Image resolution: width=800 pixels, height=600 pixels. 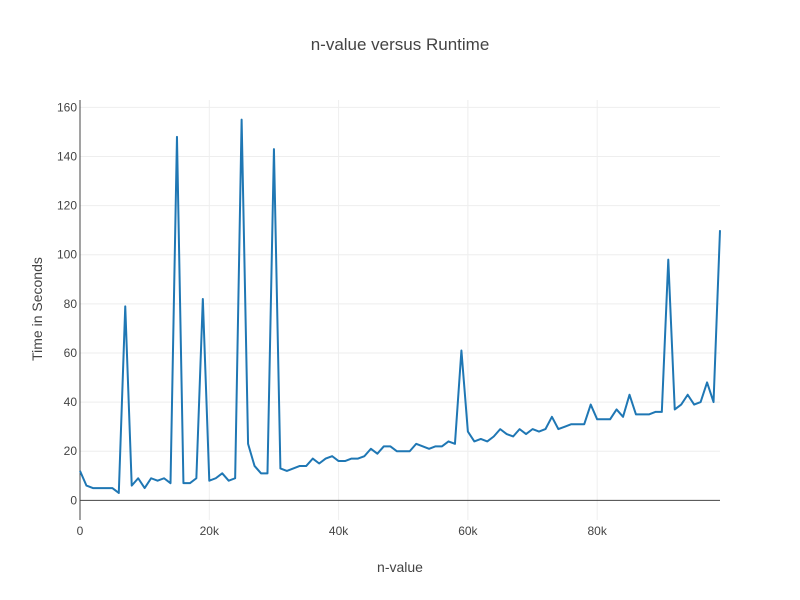 What do you see at coordinates (73, 500) in the screenshot?
I see `y-tick-label: 0` at bounding box center [73, 500].